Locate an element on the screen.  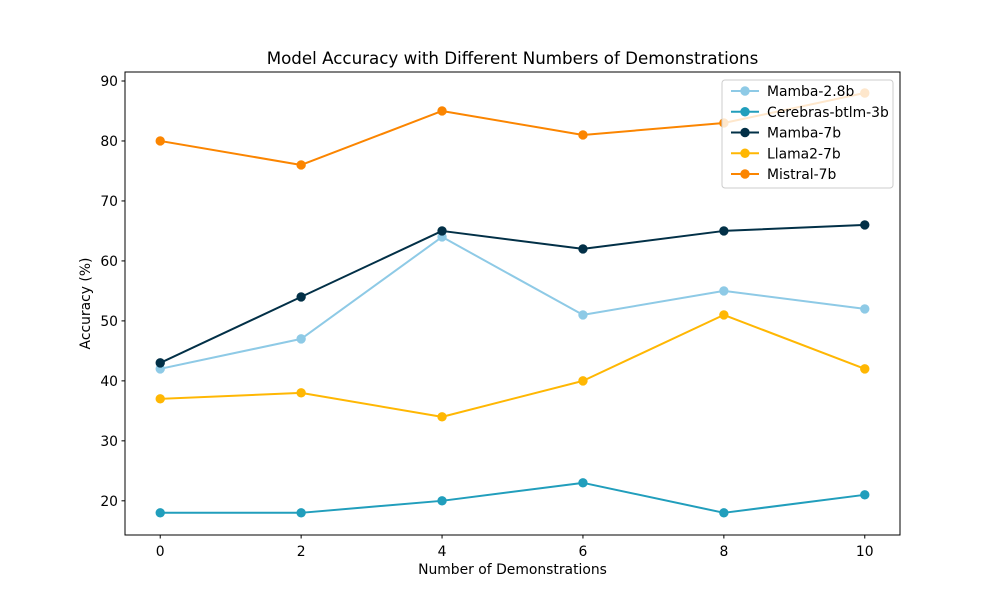
legend-label: Llama2-7b is located at coordinates (804, 154).